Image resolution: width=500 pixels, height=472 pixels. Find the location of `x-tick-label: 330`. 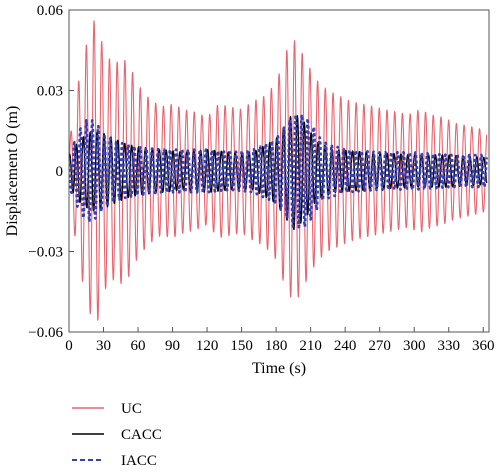

x-tick-label: 330 is located at coordinates (448, 346).